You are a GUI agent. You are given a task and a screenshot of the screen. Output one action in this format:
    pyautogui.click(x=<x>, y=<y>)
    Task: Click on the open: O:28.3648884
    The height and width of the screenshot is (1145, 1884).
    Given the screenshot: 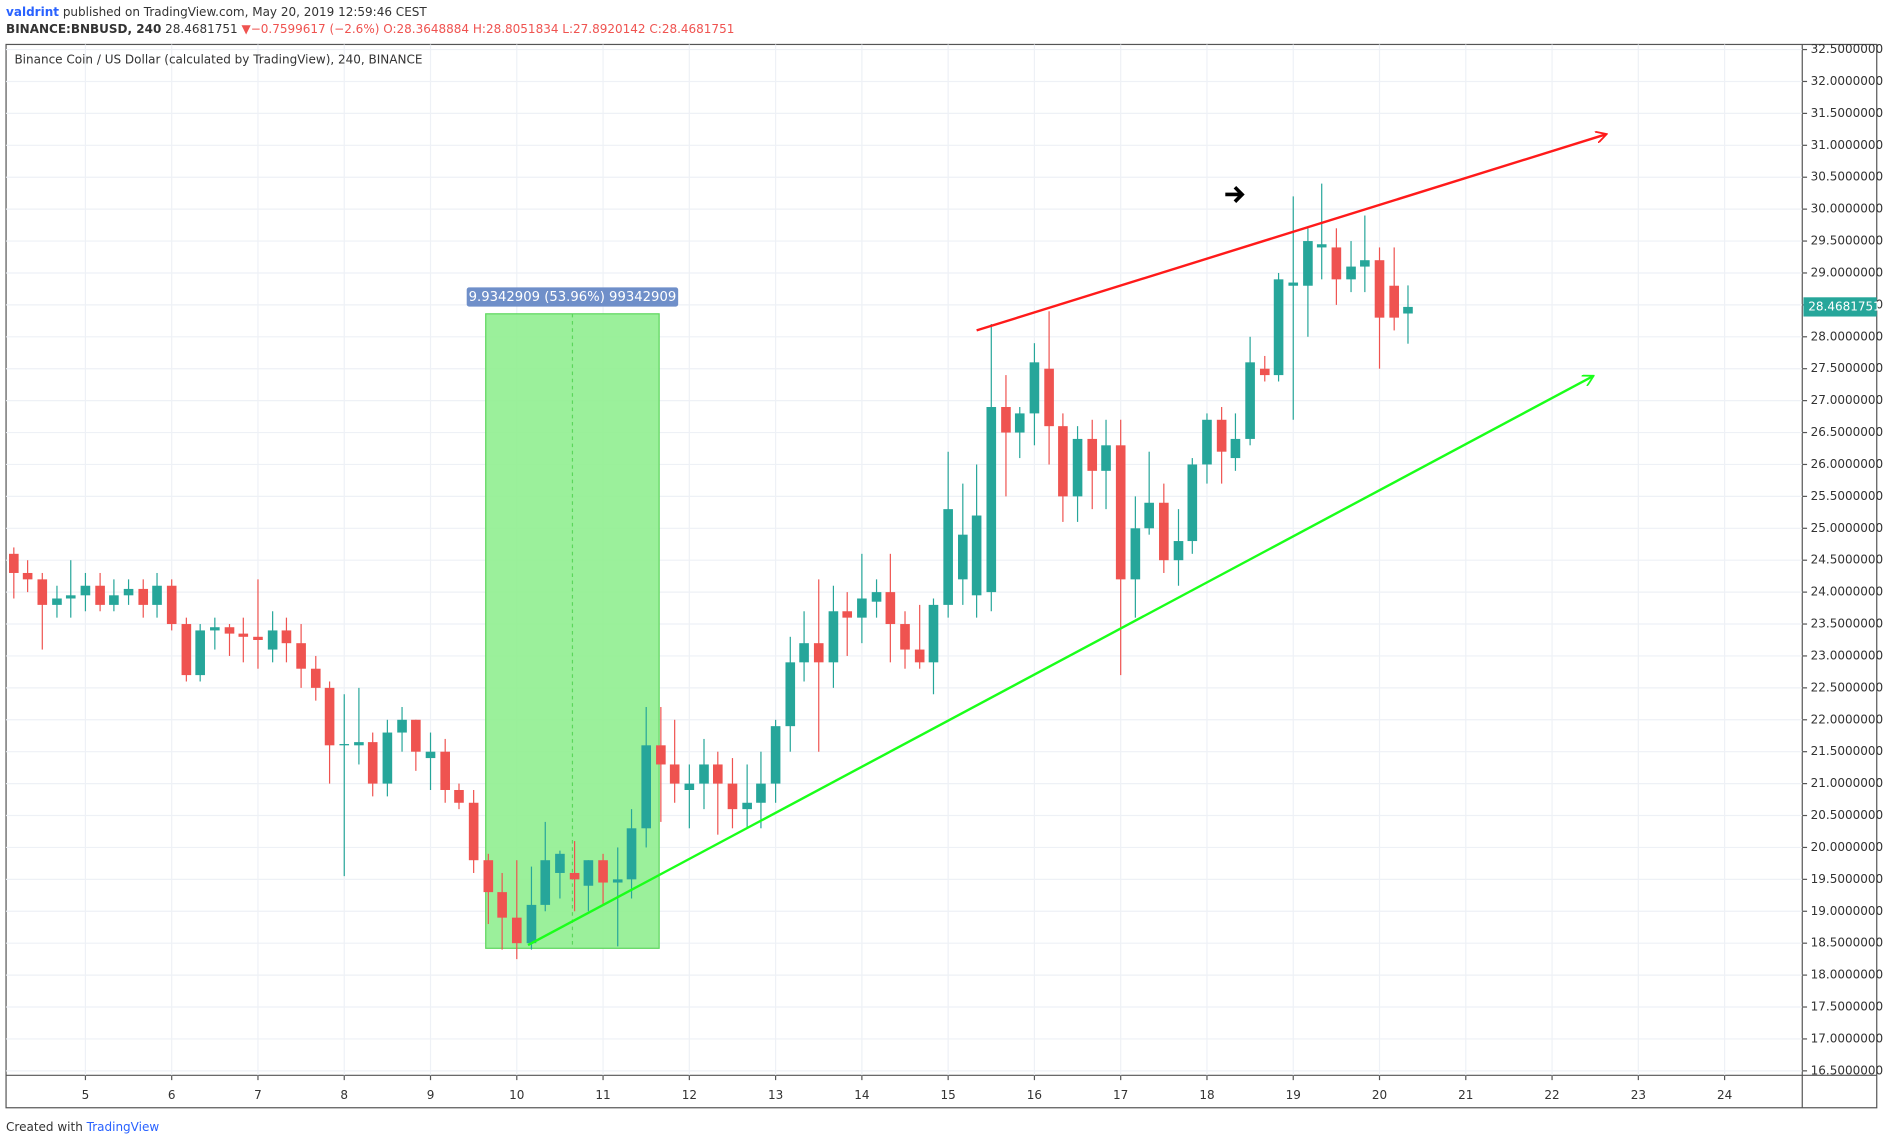 What is the action you would take?
    pyautogui.click(x=426, y=28)
    